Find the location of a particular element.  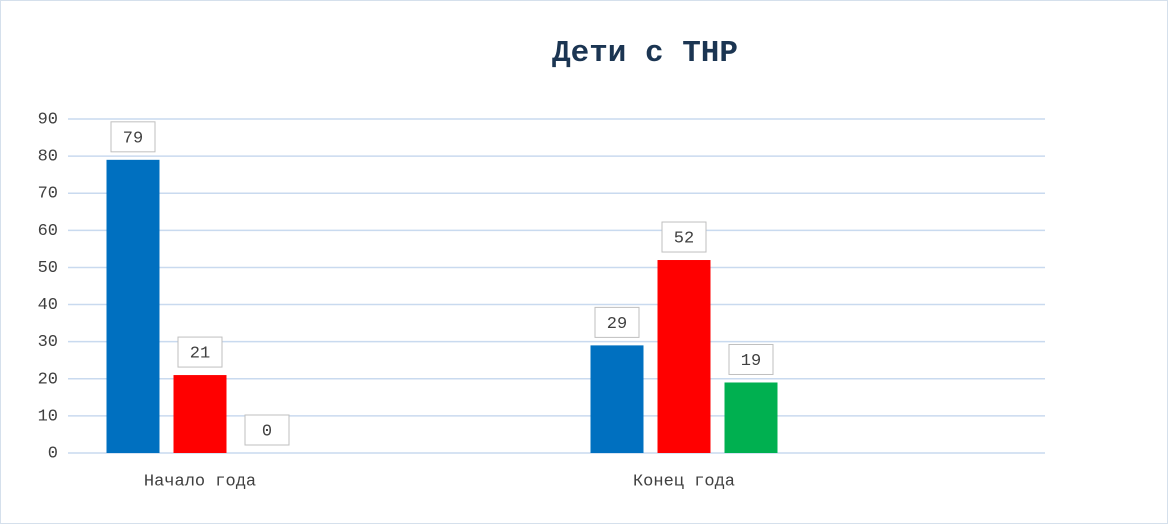

x-tick-label: Конец года is located at coordinates (684, 481).